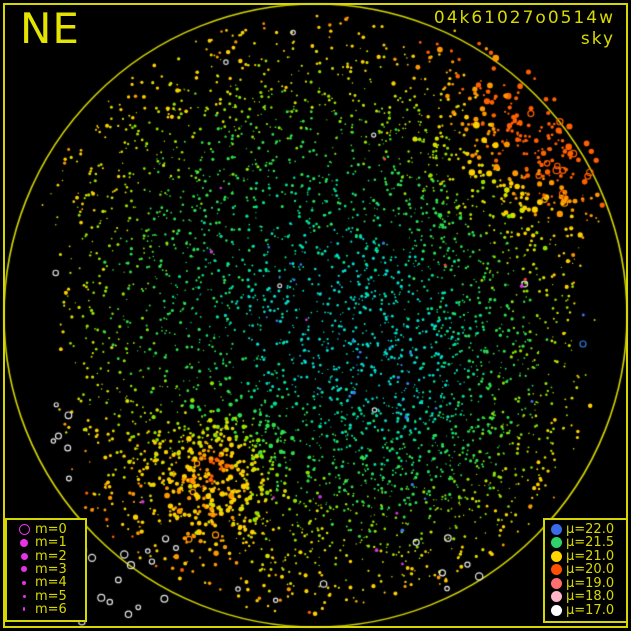 The width and height of the screenshot is (631, 631). I want to click on orientation-label: NE, so click(50, 28).